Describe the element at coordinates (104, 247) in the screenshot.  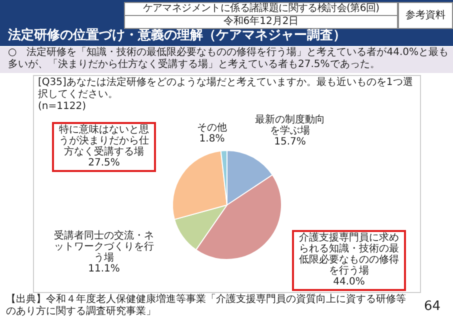
I see `slice-label: 受講者同士の交流・ネットワークづくりを行う場` at that location.